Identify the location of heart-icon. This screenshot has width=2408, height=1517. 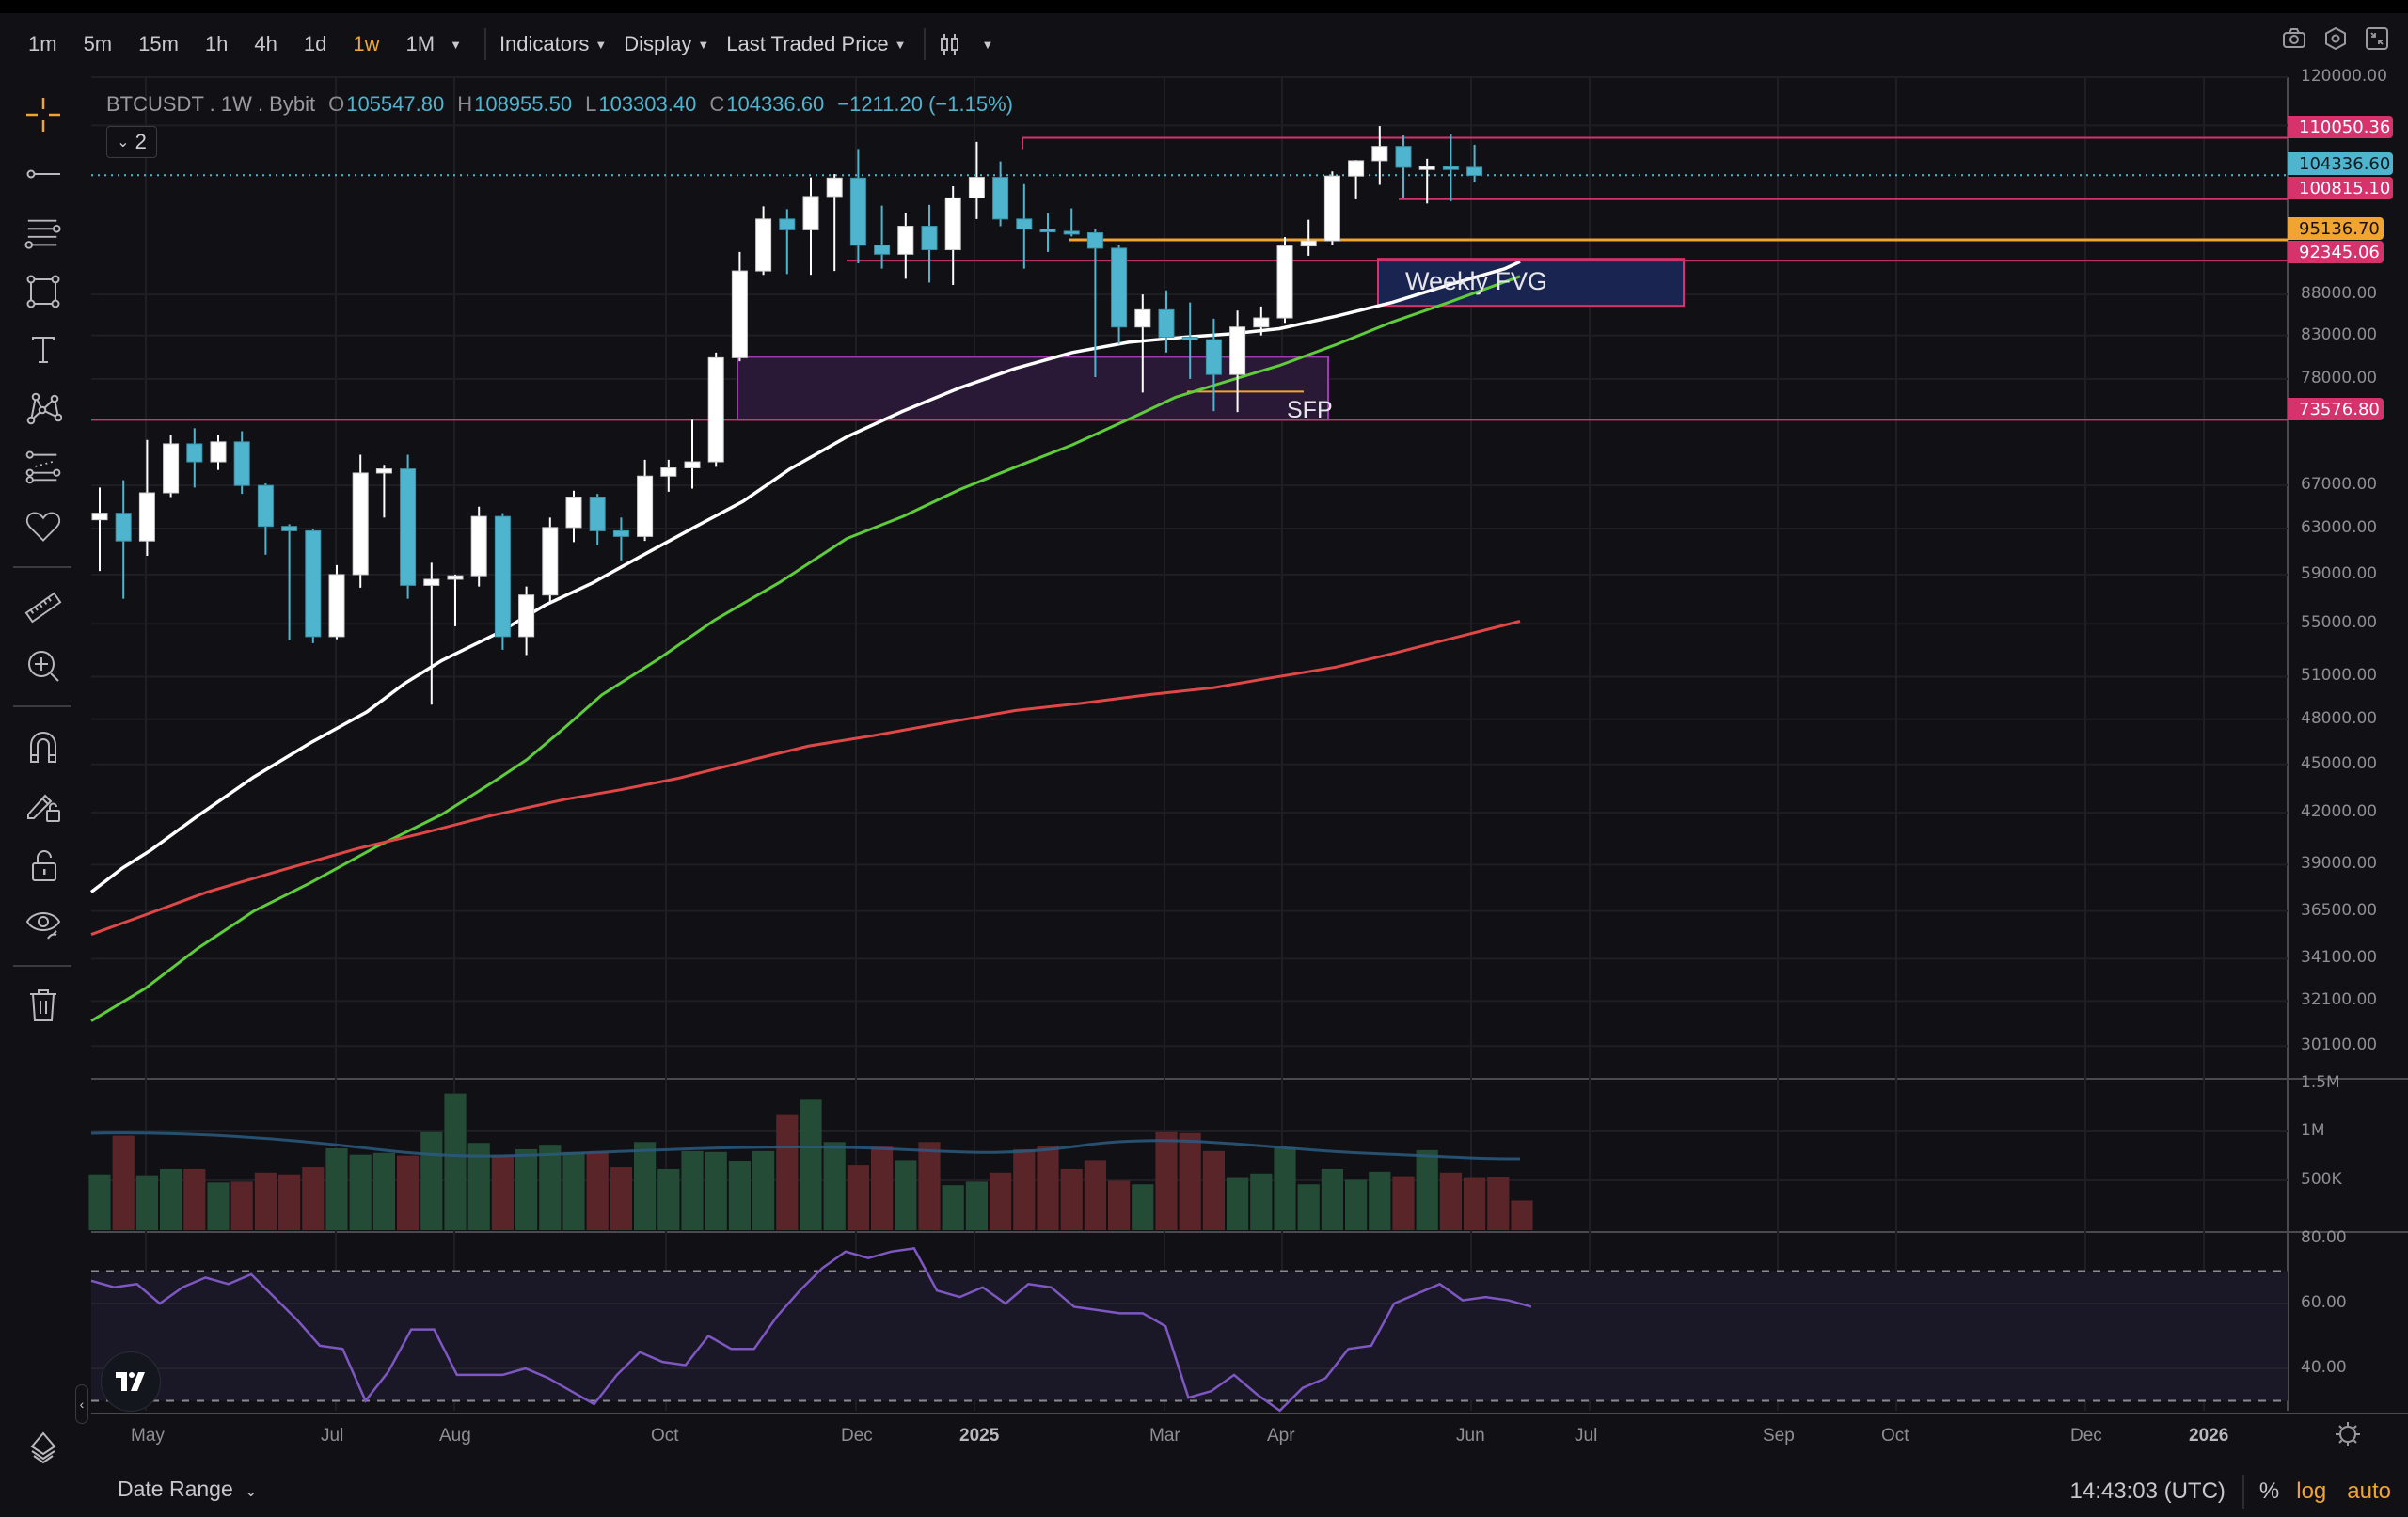
(43, 527).